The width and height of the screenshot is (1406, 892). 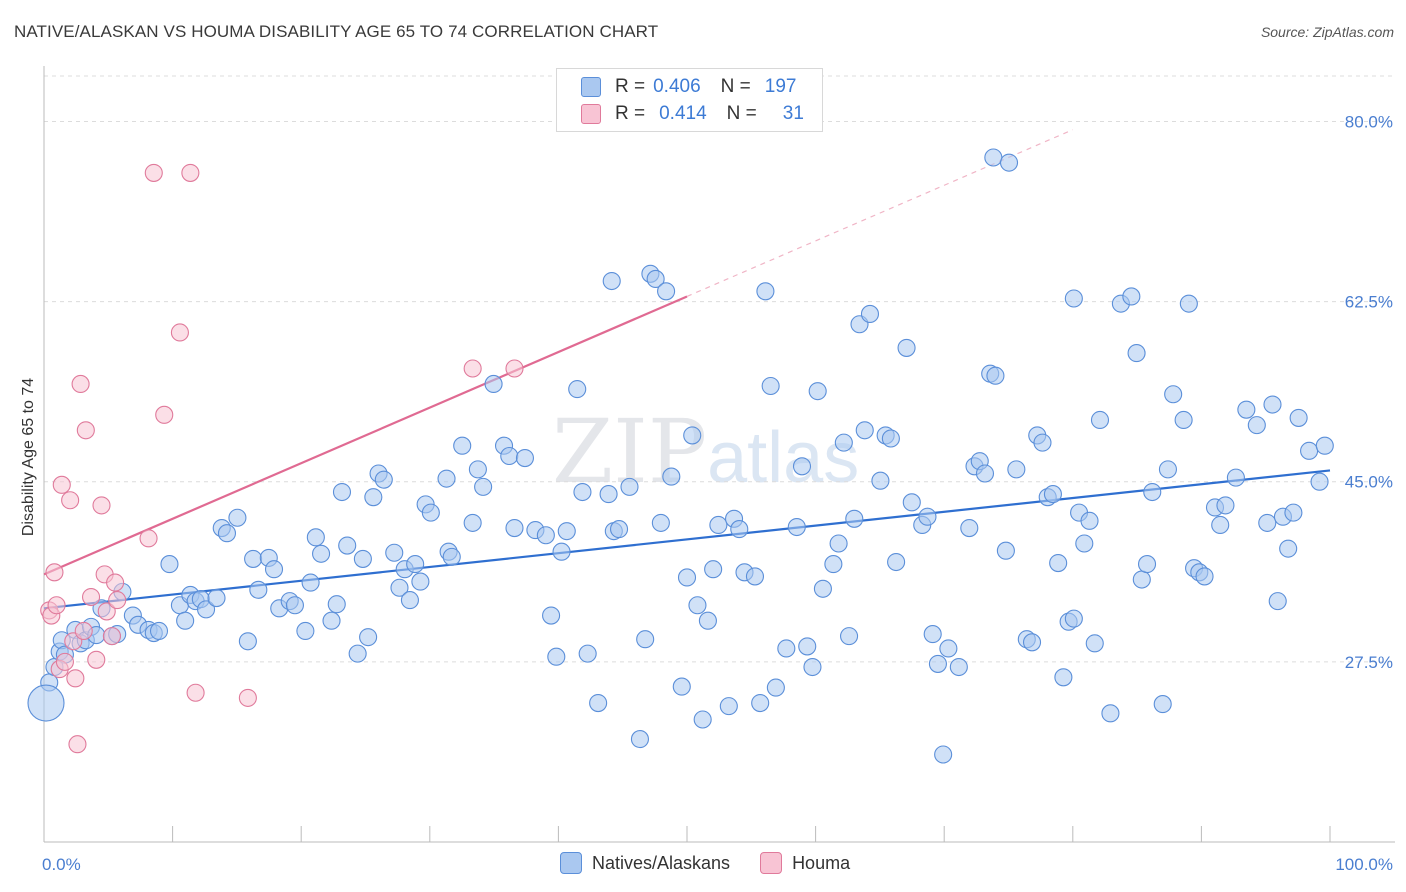 What do you see at coordinates (630, 86) in the screenshot?
I see `legend-r-label: R =` at bounding box center [630, 86].